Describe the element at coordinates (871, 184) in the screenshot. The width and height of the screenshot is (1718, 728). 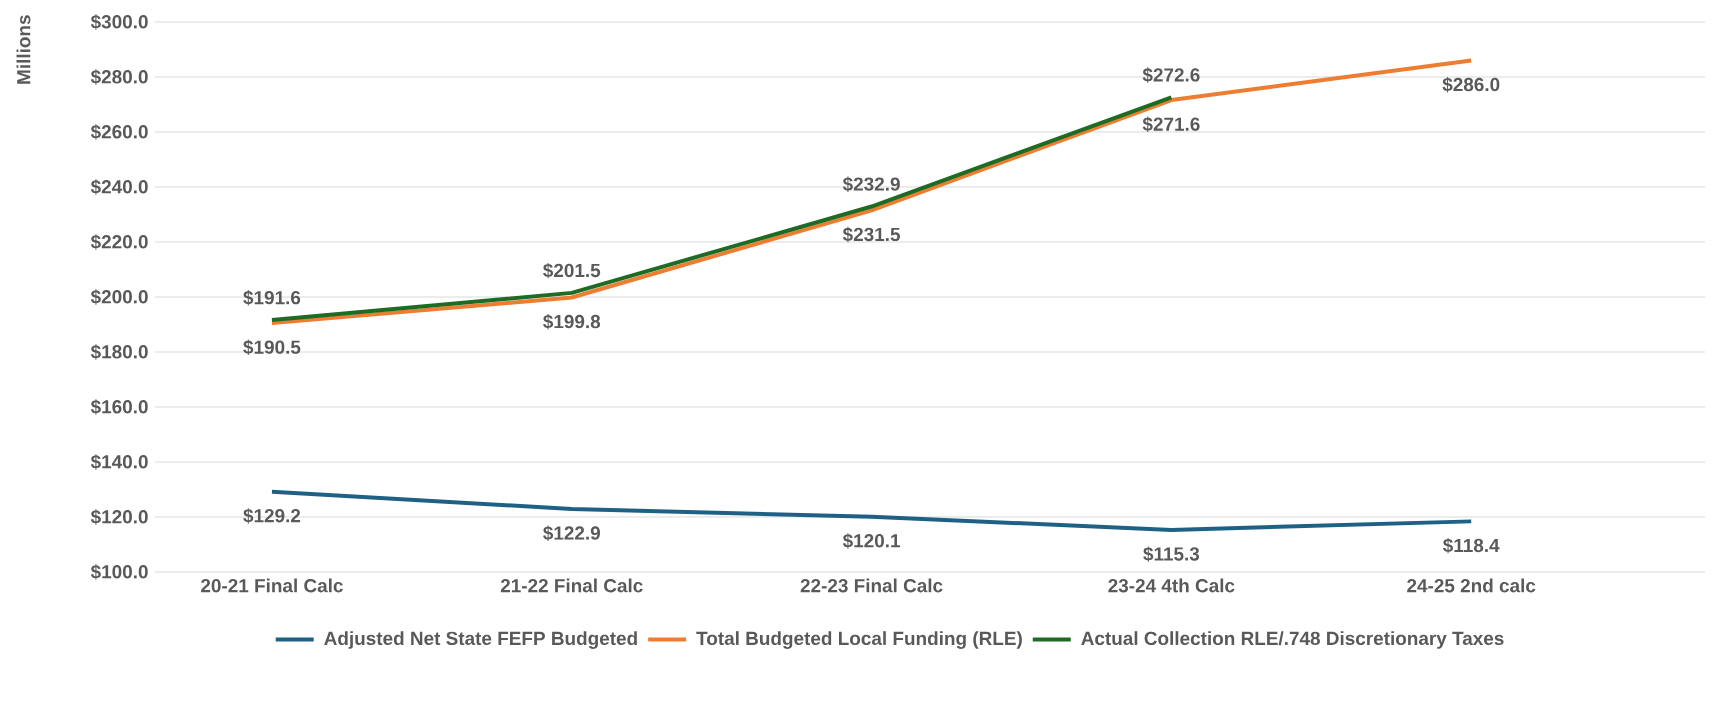
I see `data-label: $232.9` at that location.